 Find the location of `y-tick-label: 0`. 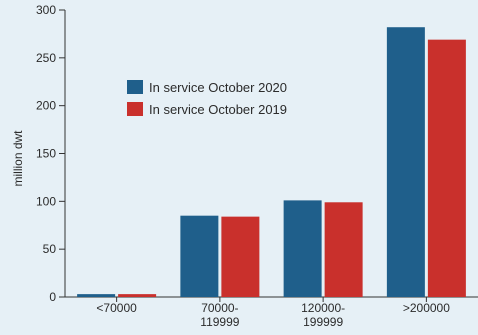

y-tick-label: 0 is located at coordinates (52, 297).